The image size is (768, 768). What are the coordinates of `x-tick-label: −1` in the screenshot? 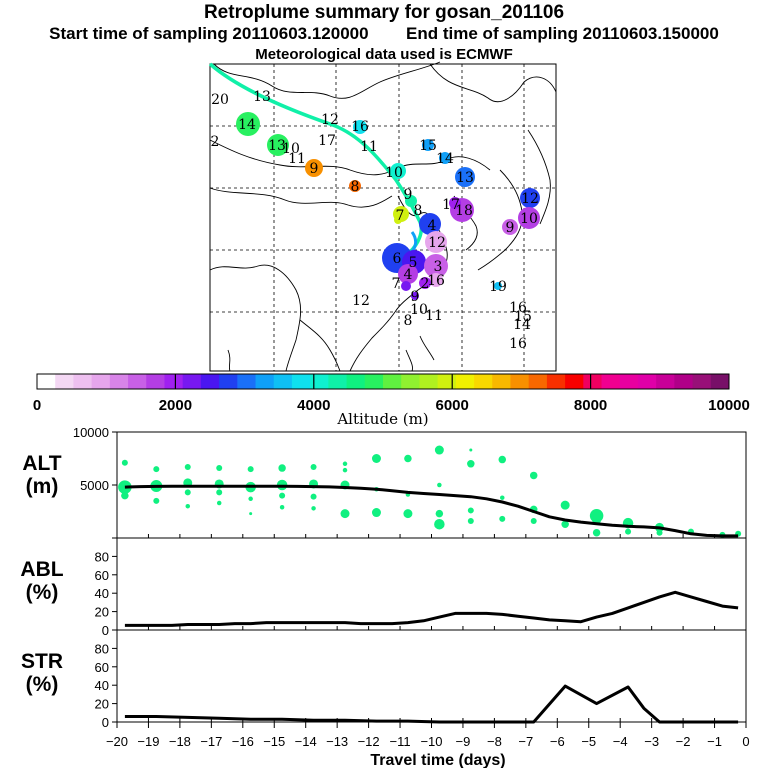 It's located at (714, 741).